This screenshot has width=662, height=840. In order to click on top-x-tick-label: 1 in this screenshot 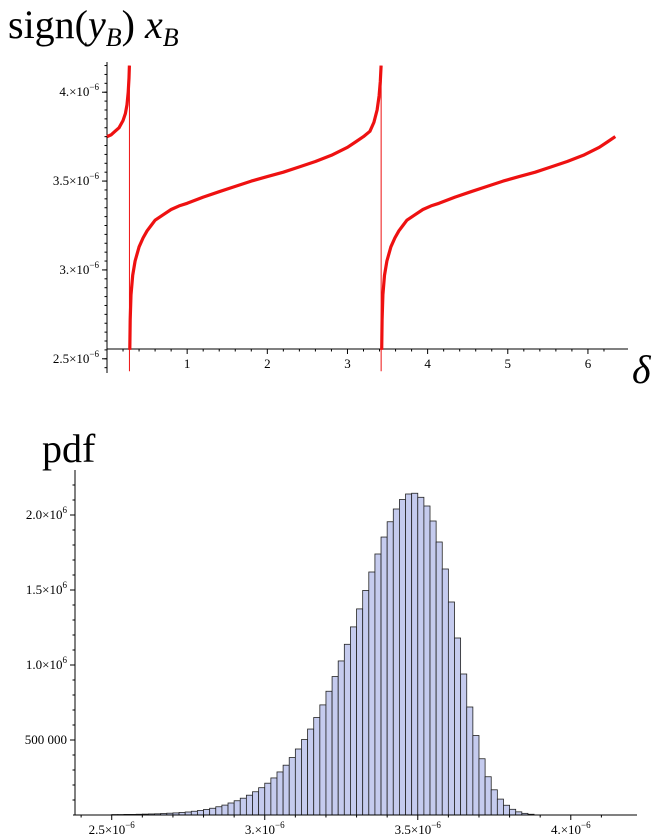, I will do `click(187, 363)`.